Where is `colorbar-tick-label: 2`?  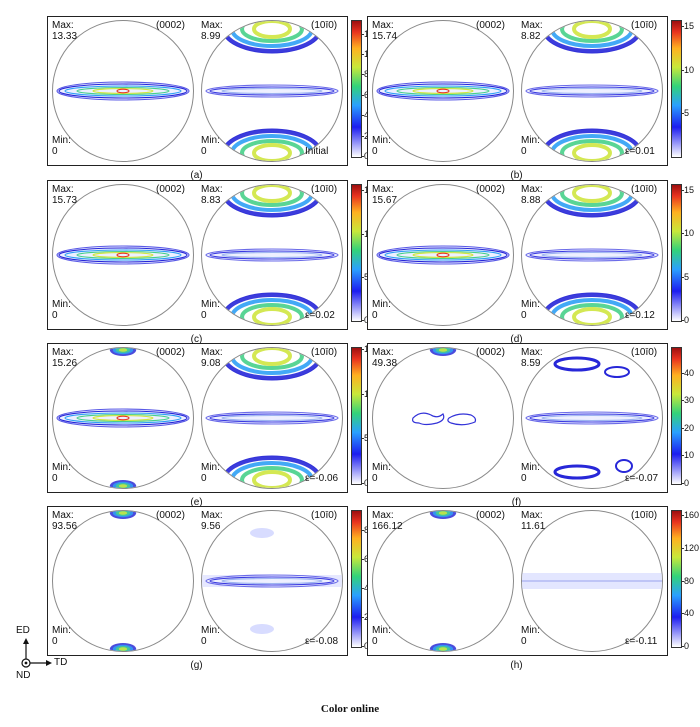 colorbar-tick-label: 2 is located at coordinates (366, 136).